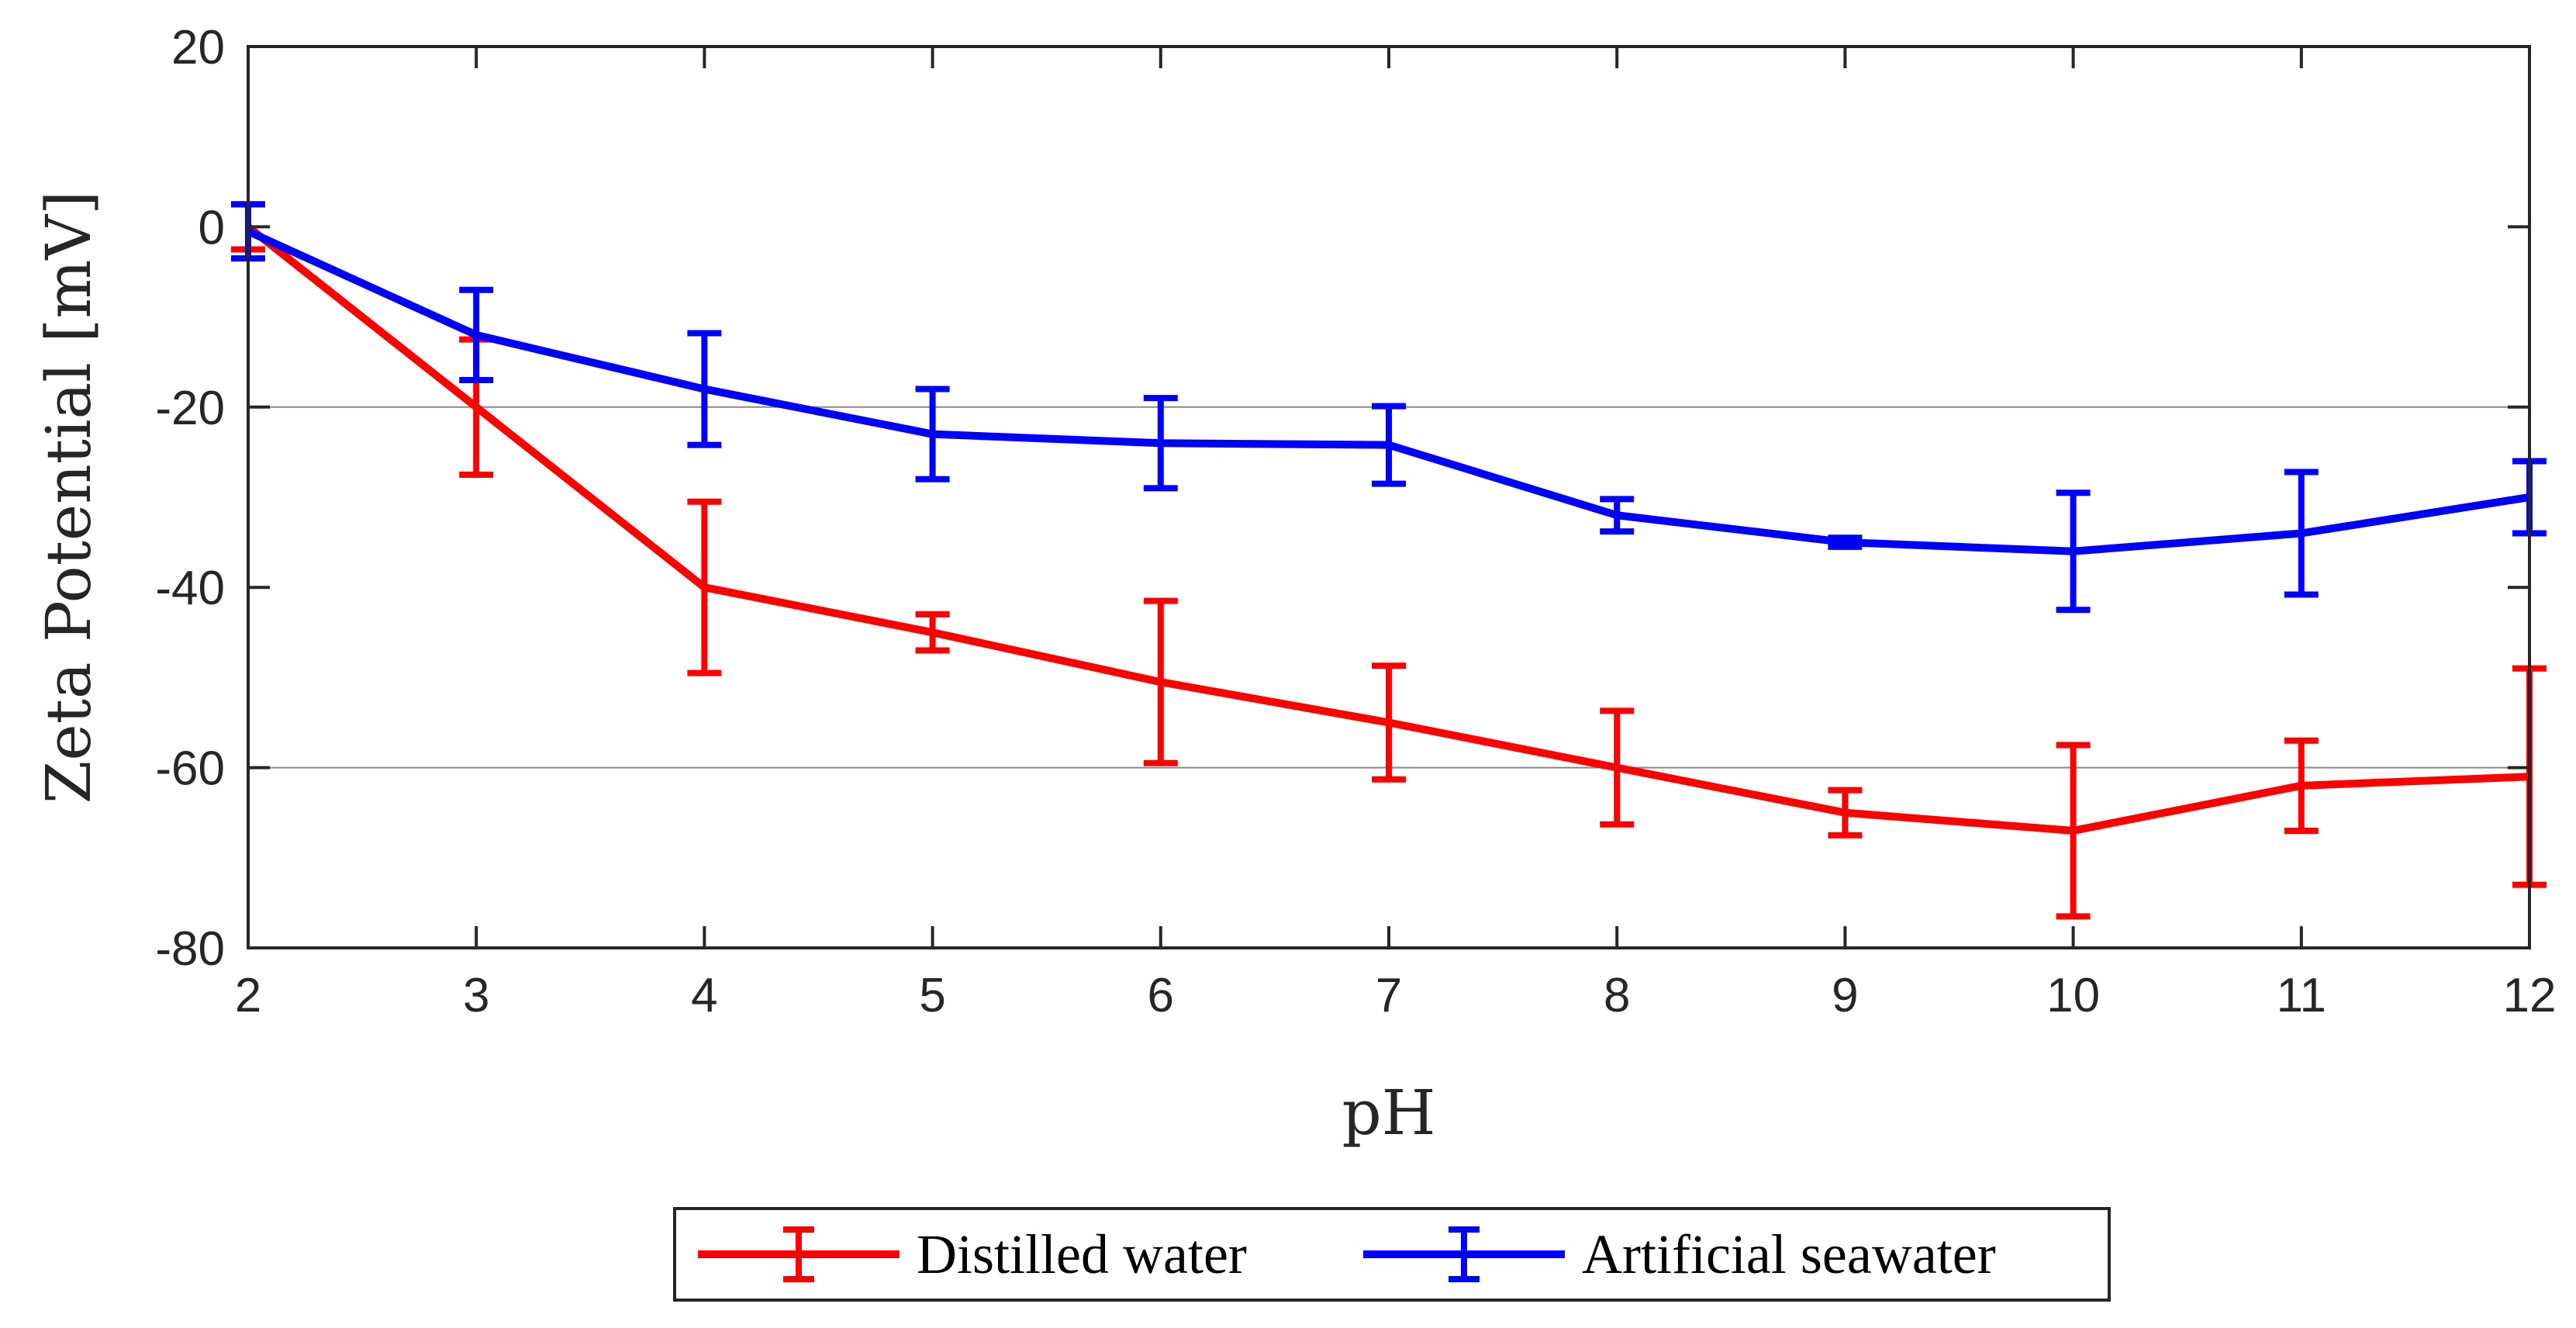 This screenshot has width=2576, height=1328. What do you see at coordinates (704, 995) in the screenshot?
I see `x-tick-label: 4` at bounding box center [704, 995].